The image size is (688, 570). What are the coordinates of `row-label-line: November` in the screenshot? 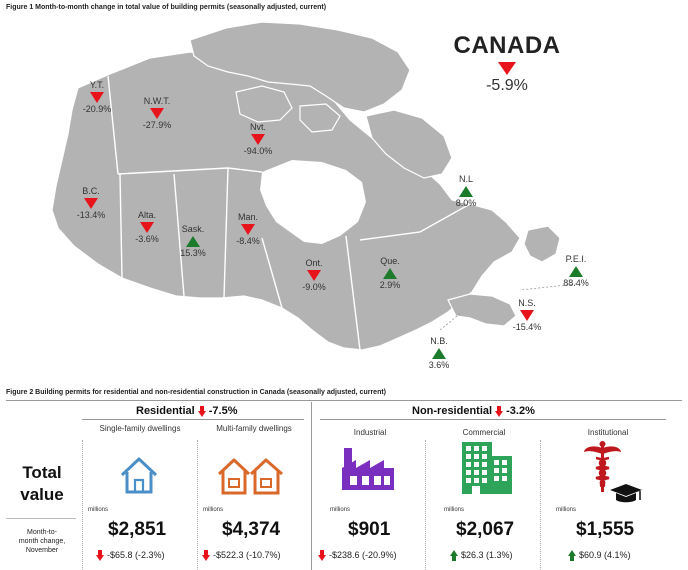 It's located at (42, 550).